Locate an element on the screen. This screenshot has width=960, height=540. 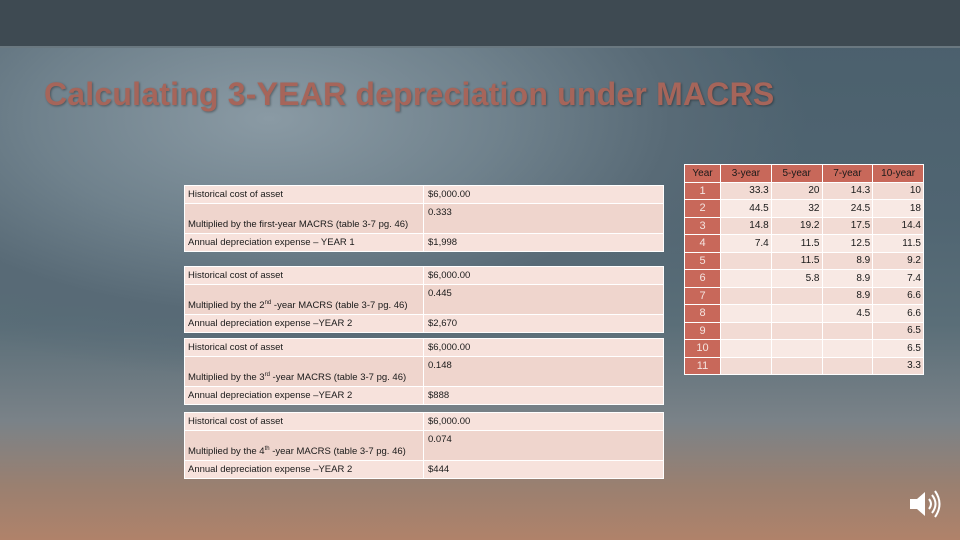
expense-value: $2,670 is located at coordinates (543, 323).